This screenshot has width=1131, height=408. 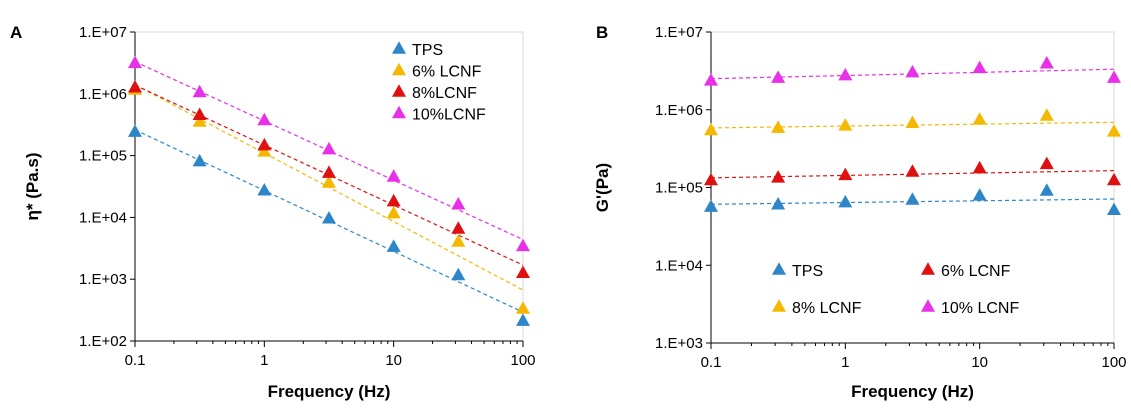 What do you see at coordinates (895, 289) in the screenshot?
I see `legend: TPS 6% LCNF 8% LCNF 10% LCNF` at bounding box center [895, 289].